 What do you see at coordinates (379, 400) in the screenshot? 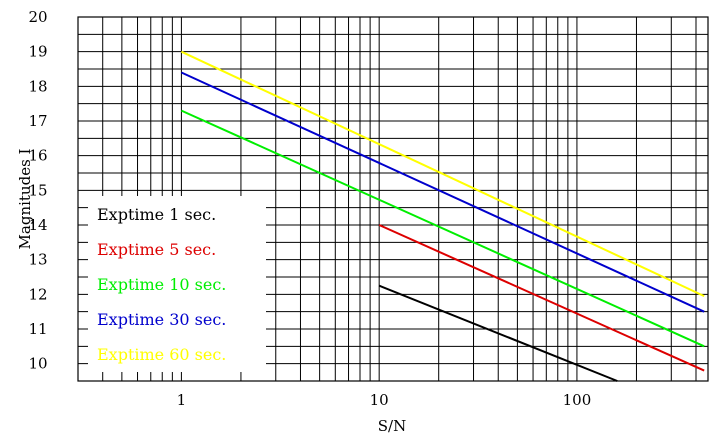
I see `x-tick-label: 10` at bounding box center [379, 400].